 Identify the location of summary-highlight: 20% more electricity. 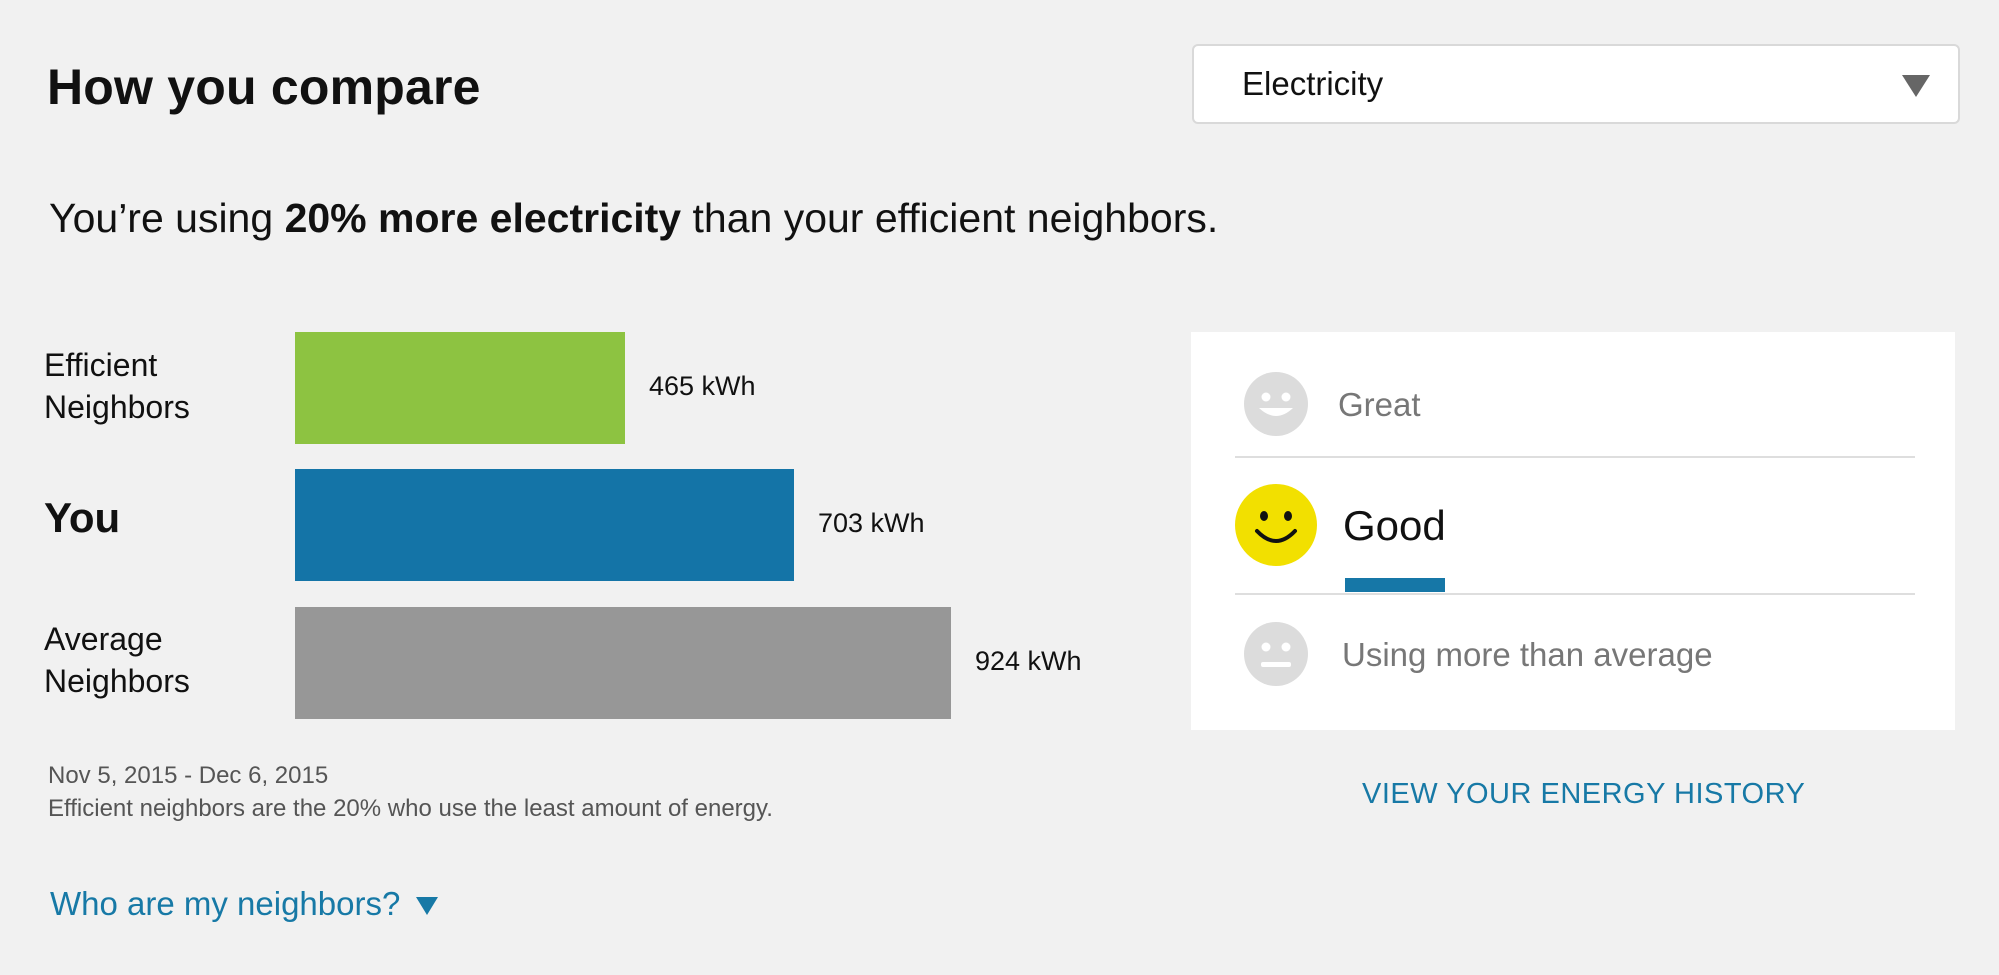
(483, 218).